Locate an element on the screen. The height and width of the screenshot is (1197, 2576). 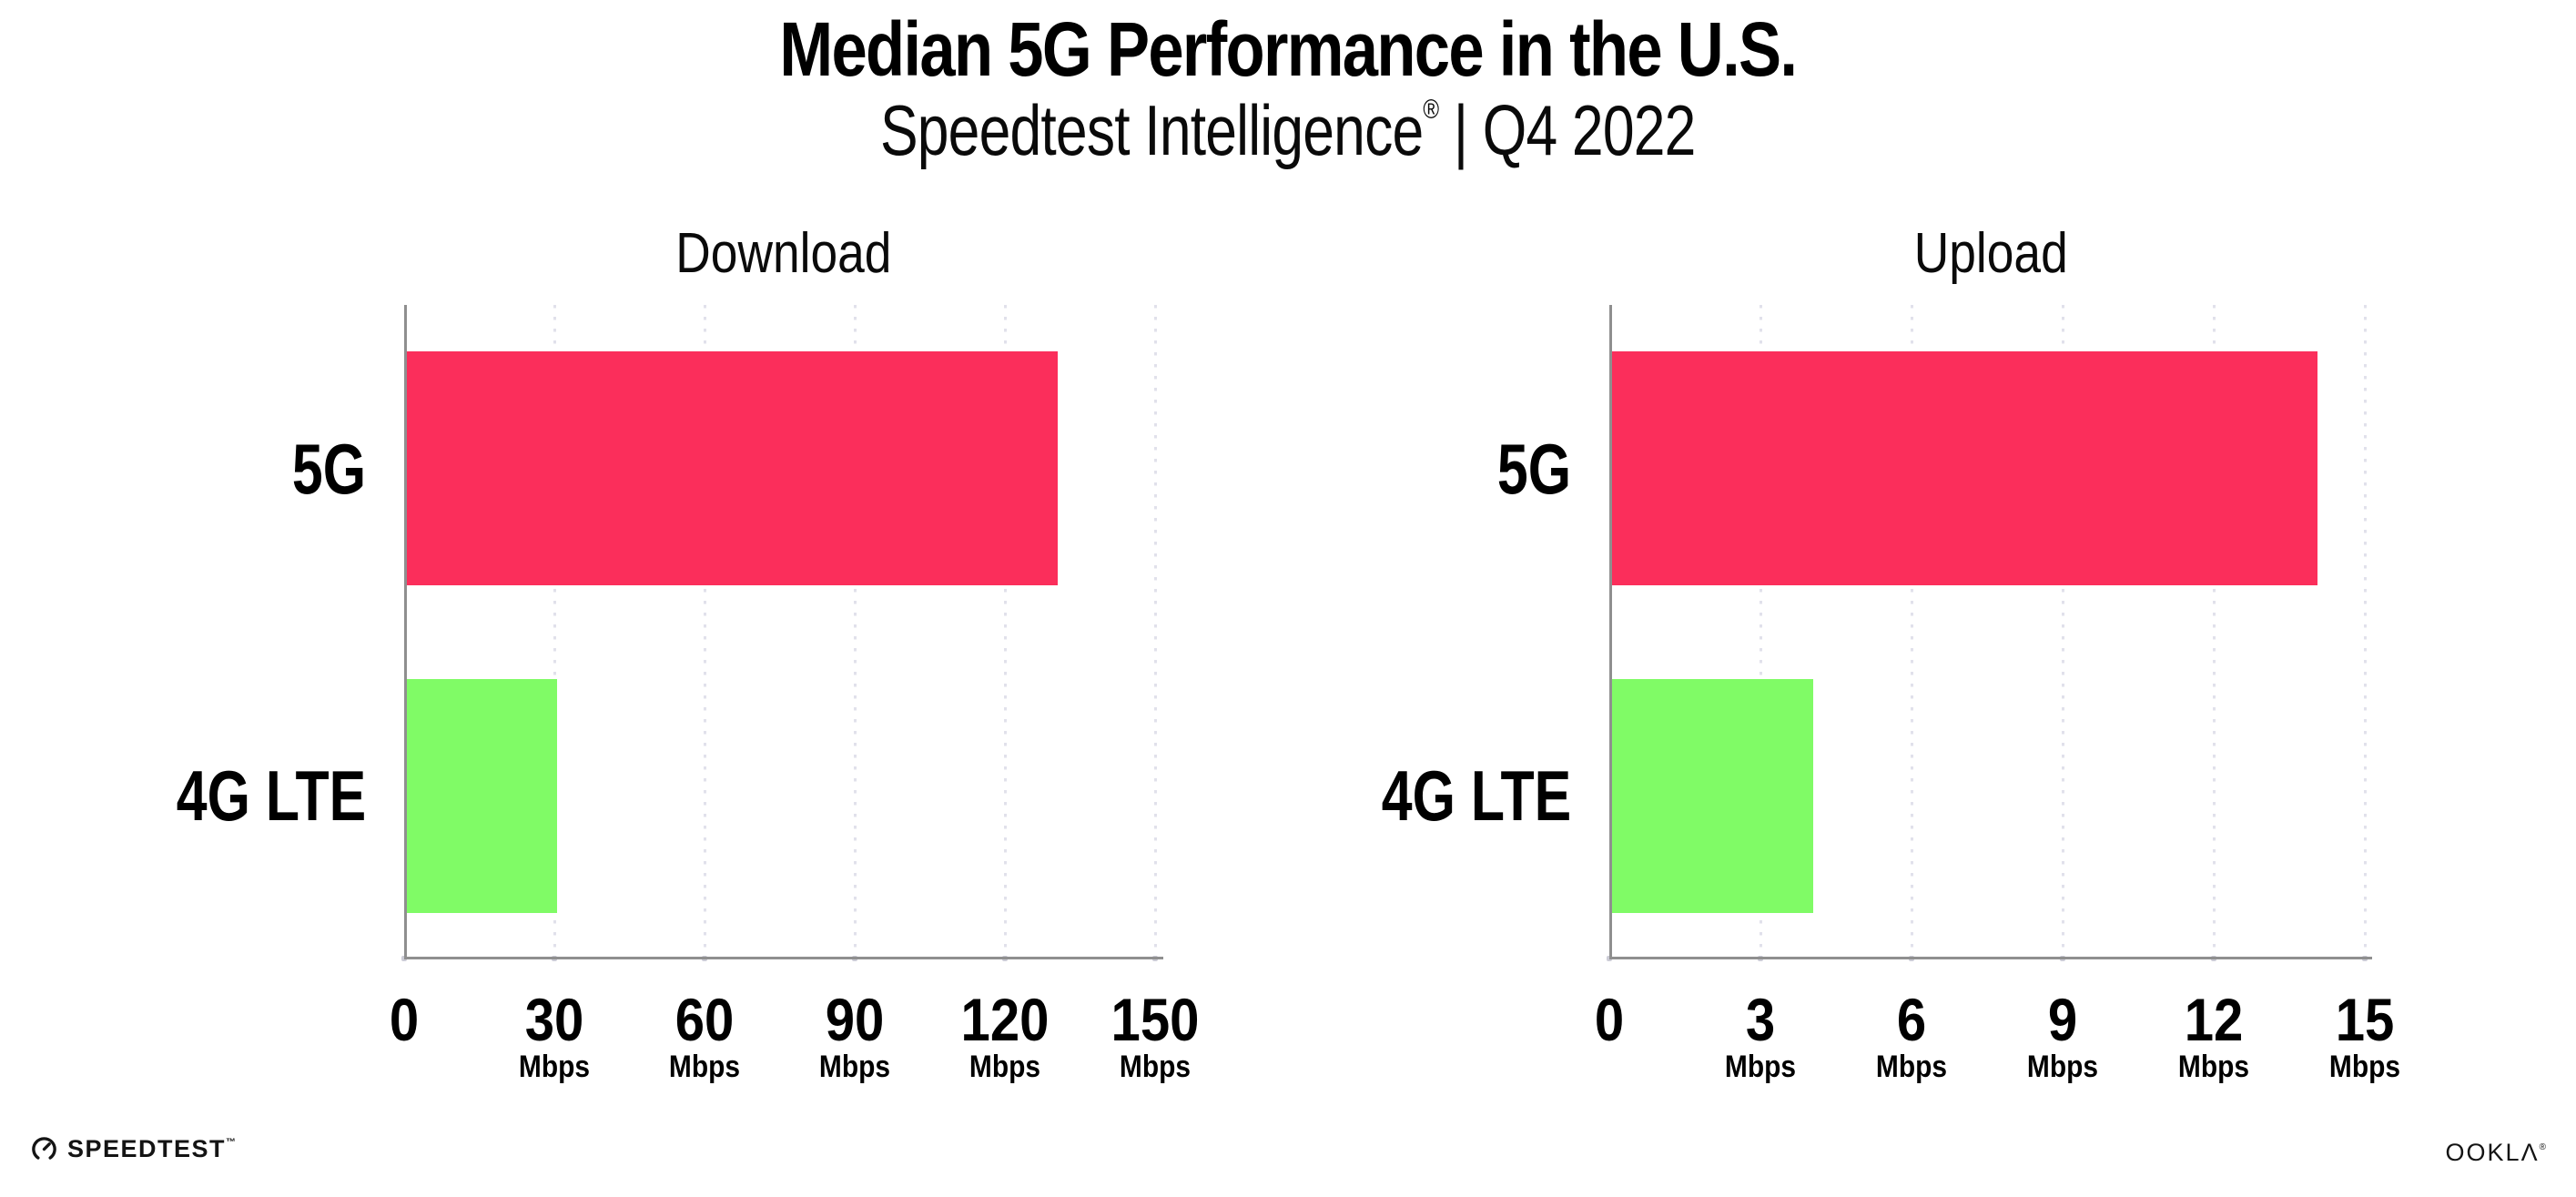
page-title-text: Median 5G Performance in the U.S. is located at coordinates (1289, 49).